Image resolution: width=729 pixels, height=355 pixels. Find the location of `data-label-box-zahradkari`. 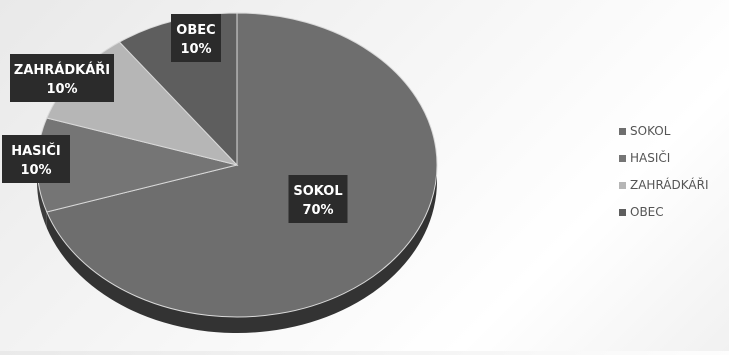

data-label-box-zahradkari is located at coordinates (62, 78).